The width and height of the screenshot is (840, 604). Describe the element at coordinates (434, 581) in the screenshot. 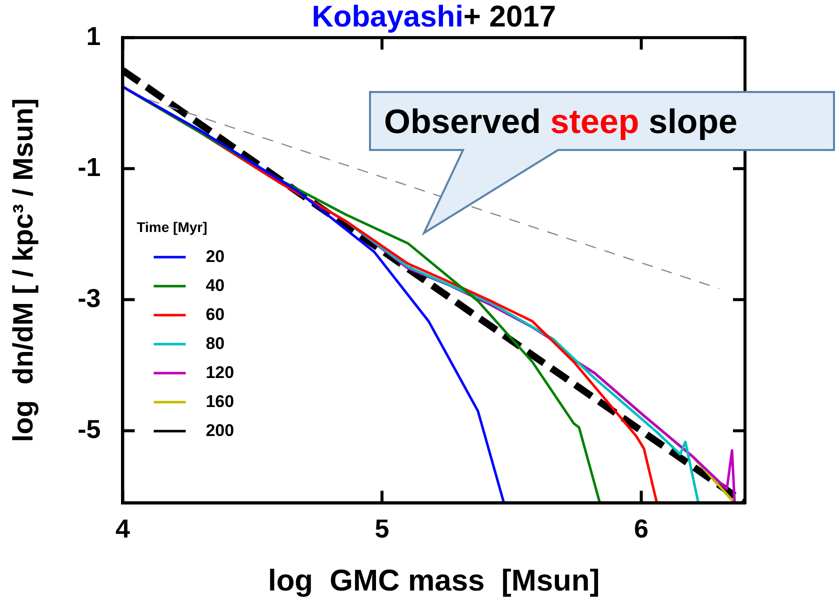

I see `x-axis-title: log GMC mass [Msun]` at that location.